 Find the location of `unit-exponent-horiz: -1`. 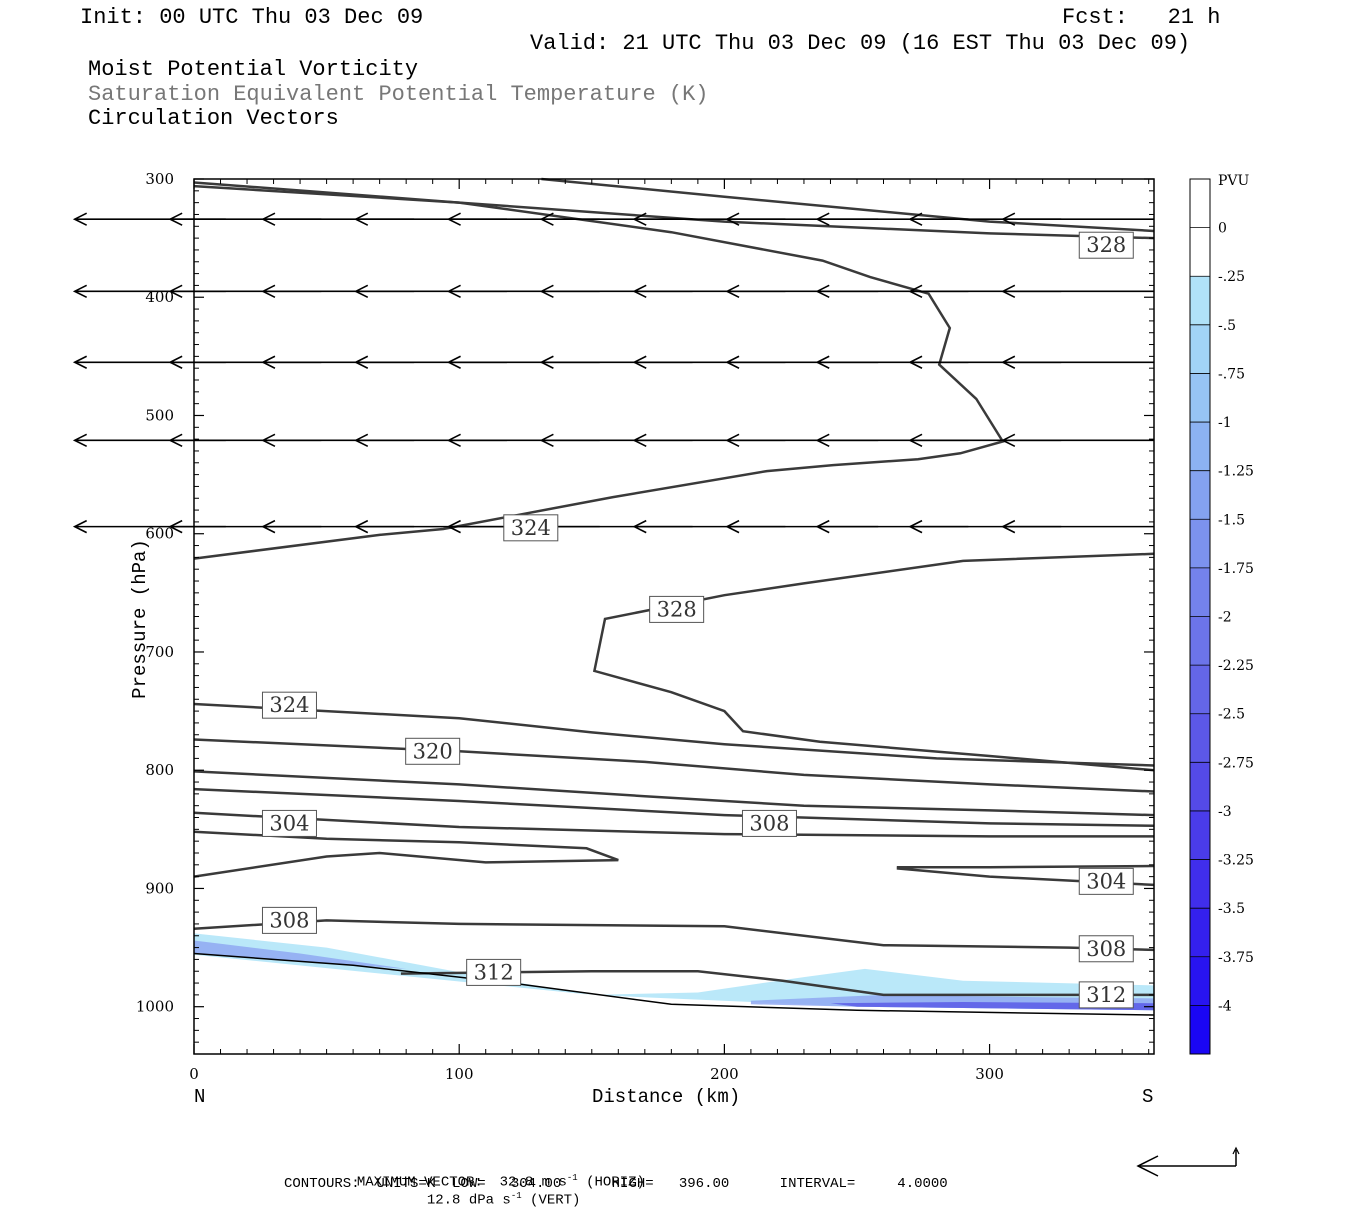

unit-exponent-horiz: -1 is located at coordinates (572, 1178).